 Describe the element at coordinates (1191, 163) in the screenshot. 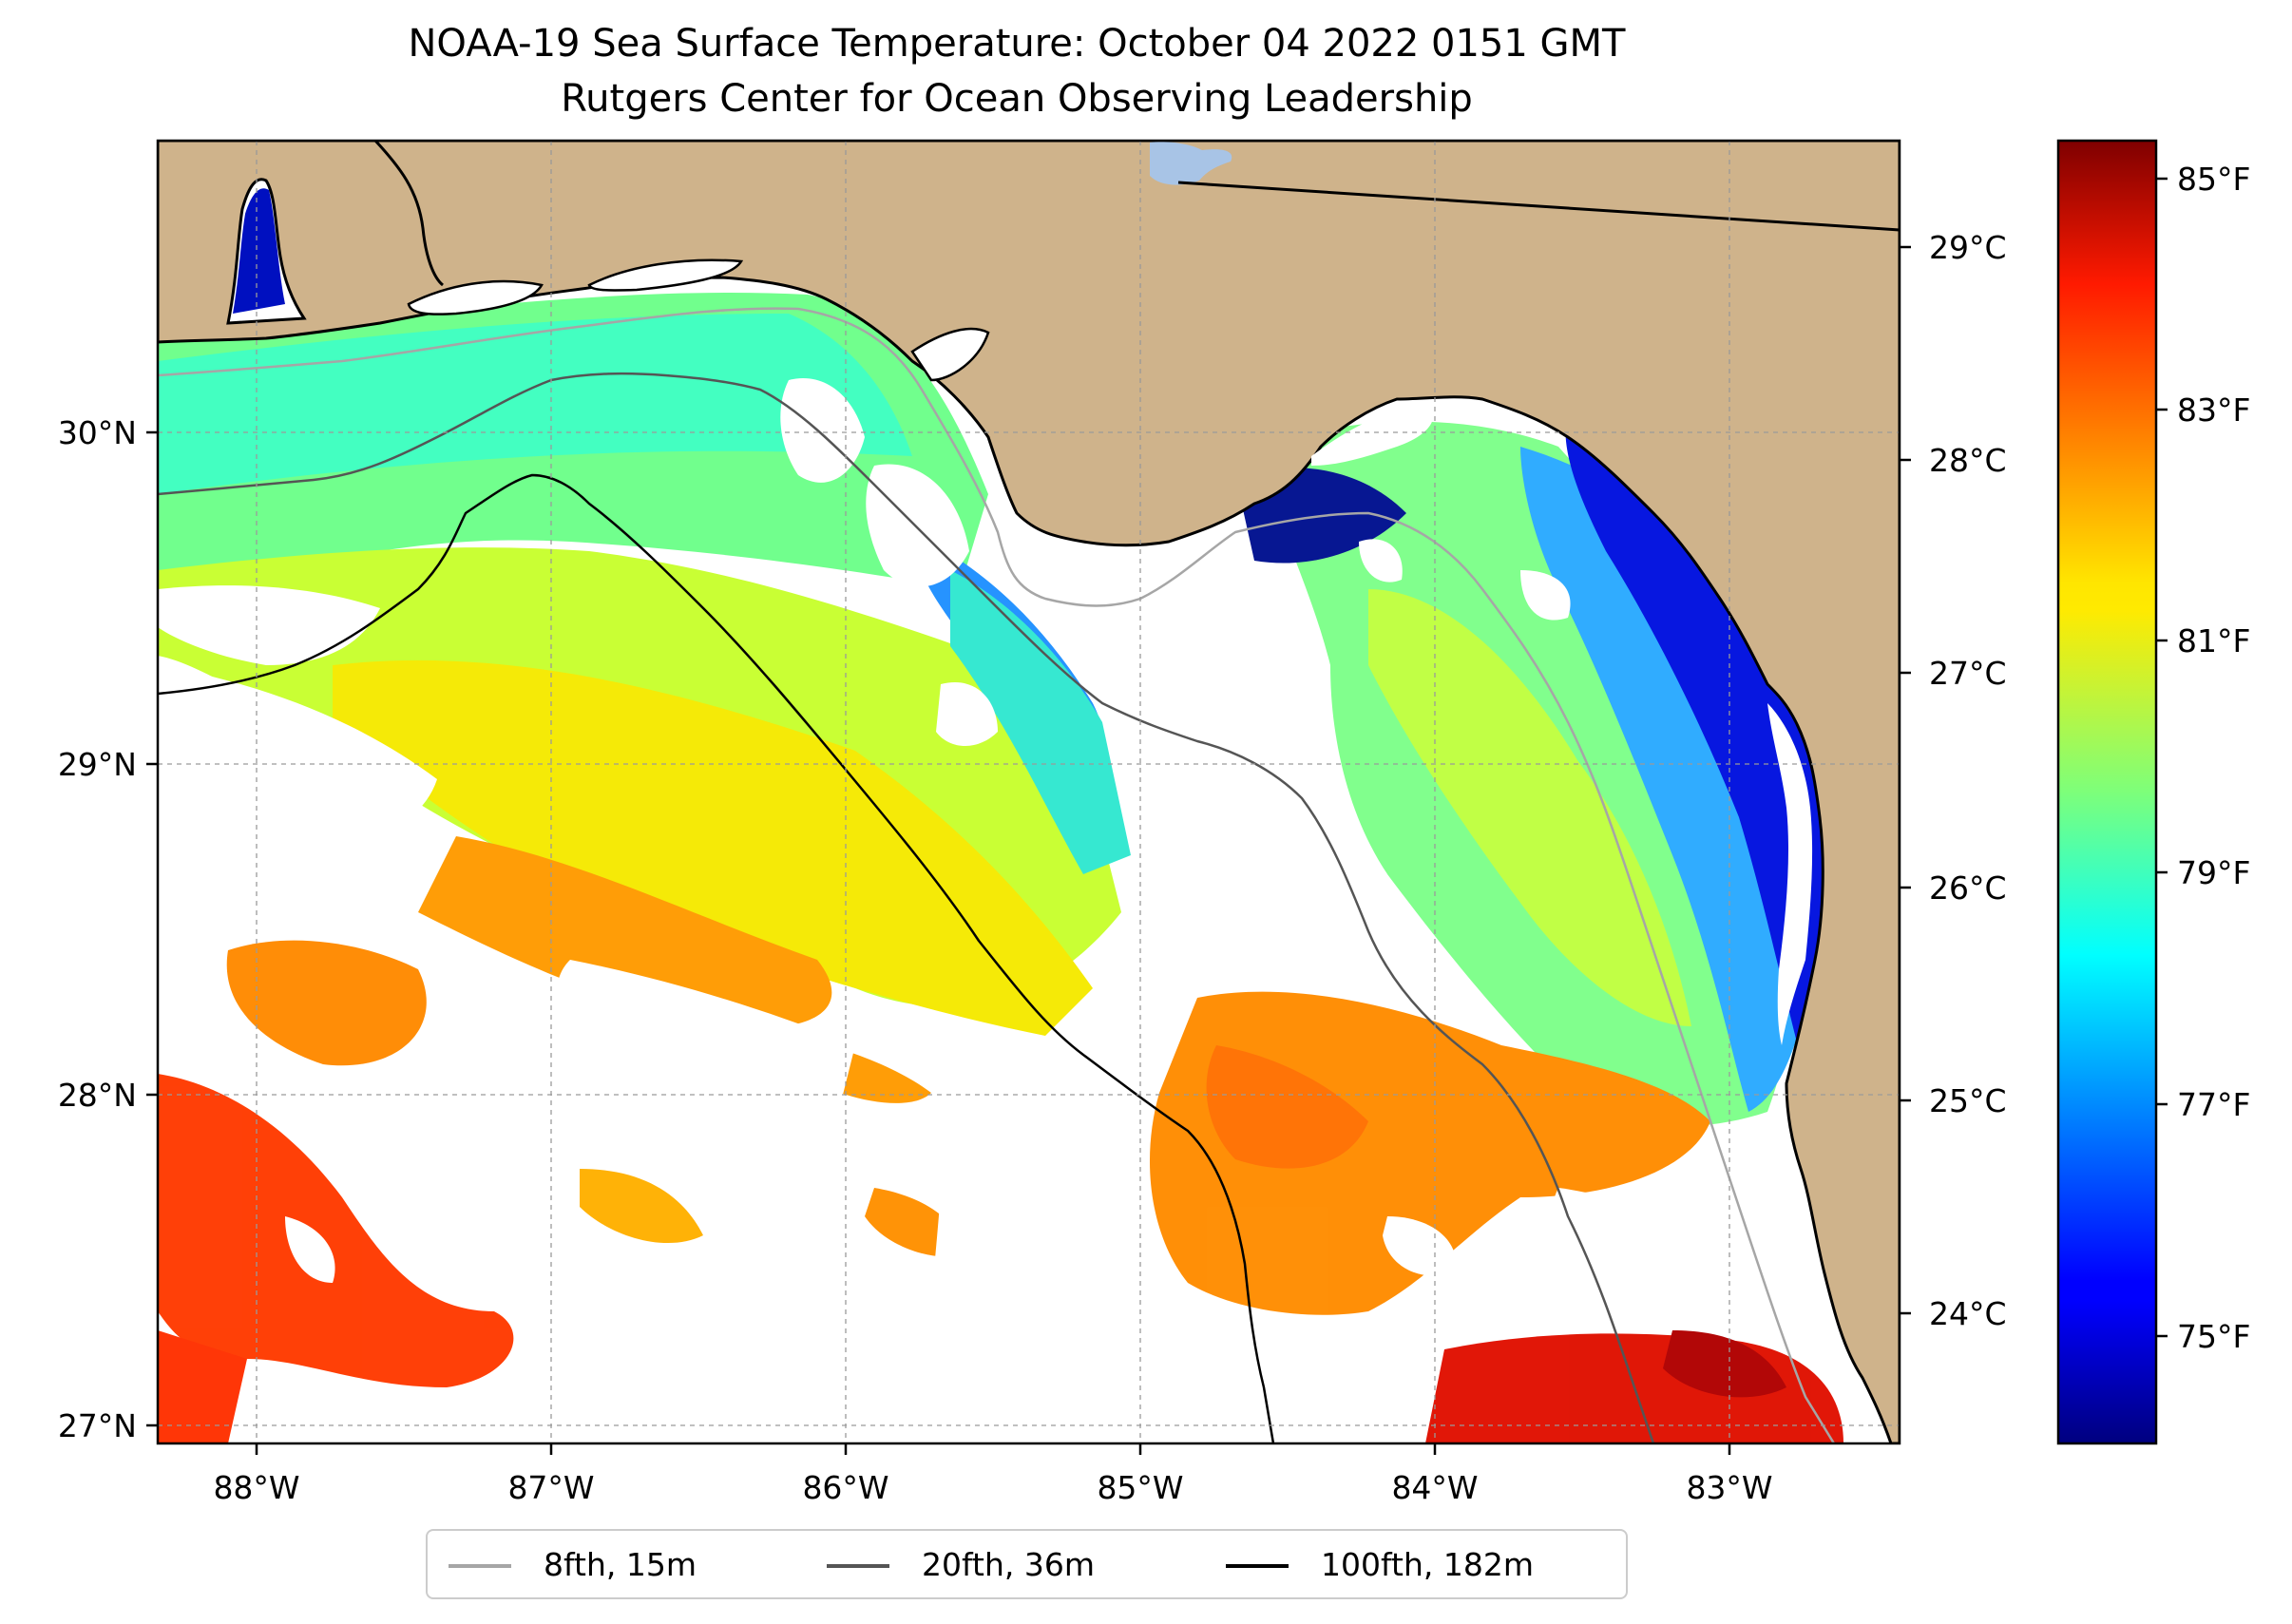

I see `lake` at that location.